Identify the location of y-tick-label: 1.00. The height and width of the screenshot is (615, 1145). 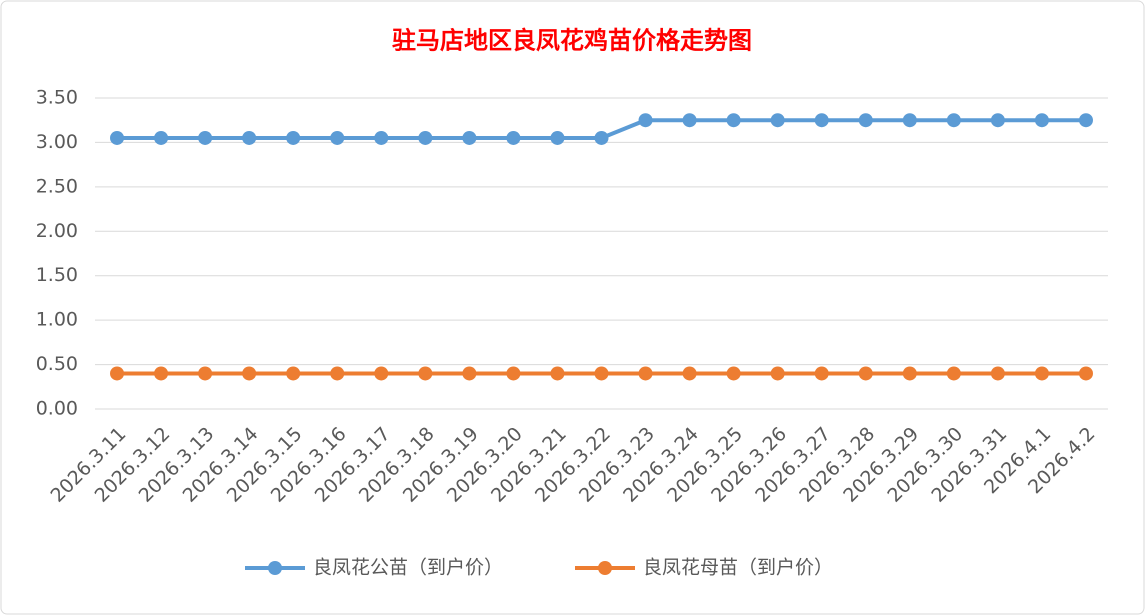
(57, 320).